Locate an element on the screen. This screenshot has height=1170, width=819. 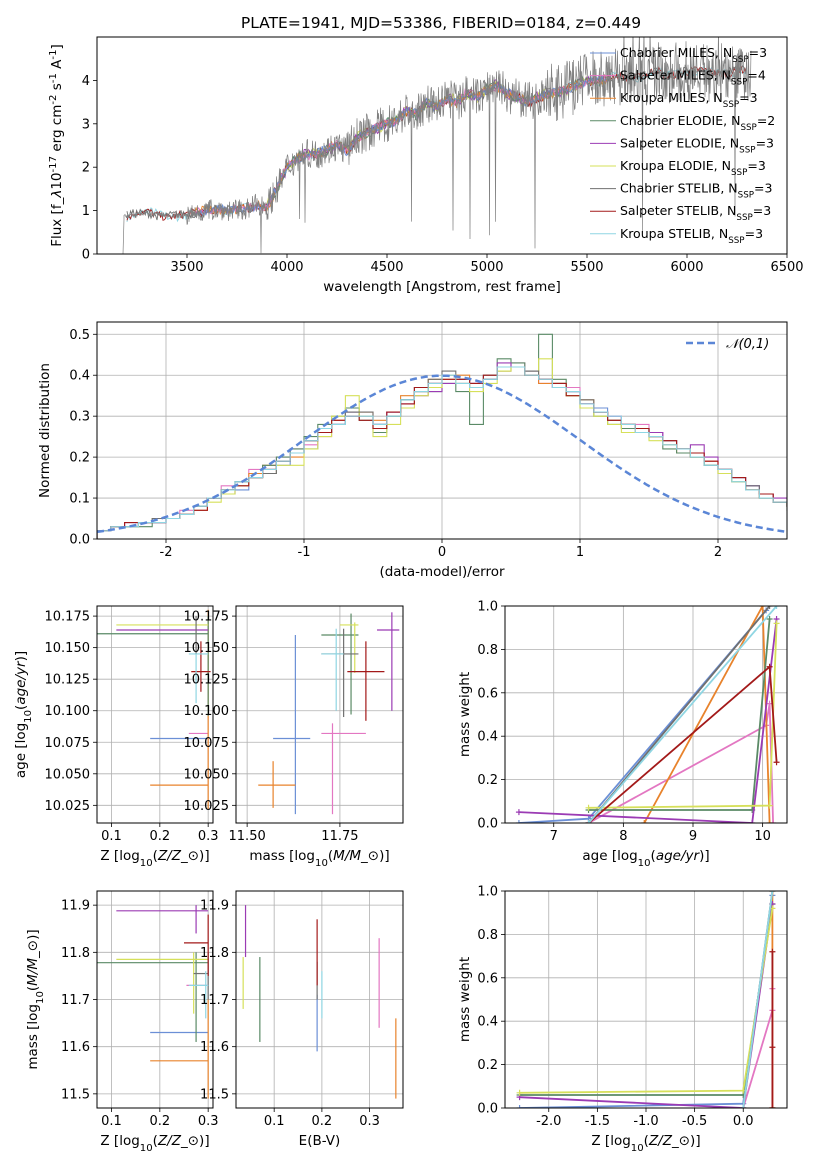
y-tick-label: 0 is located at coordinates (86, 255).